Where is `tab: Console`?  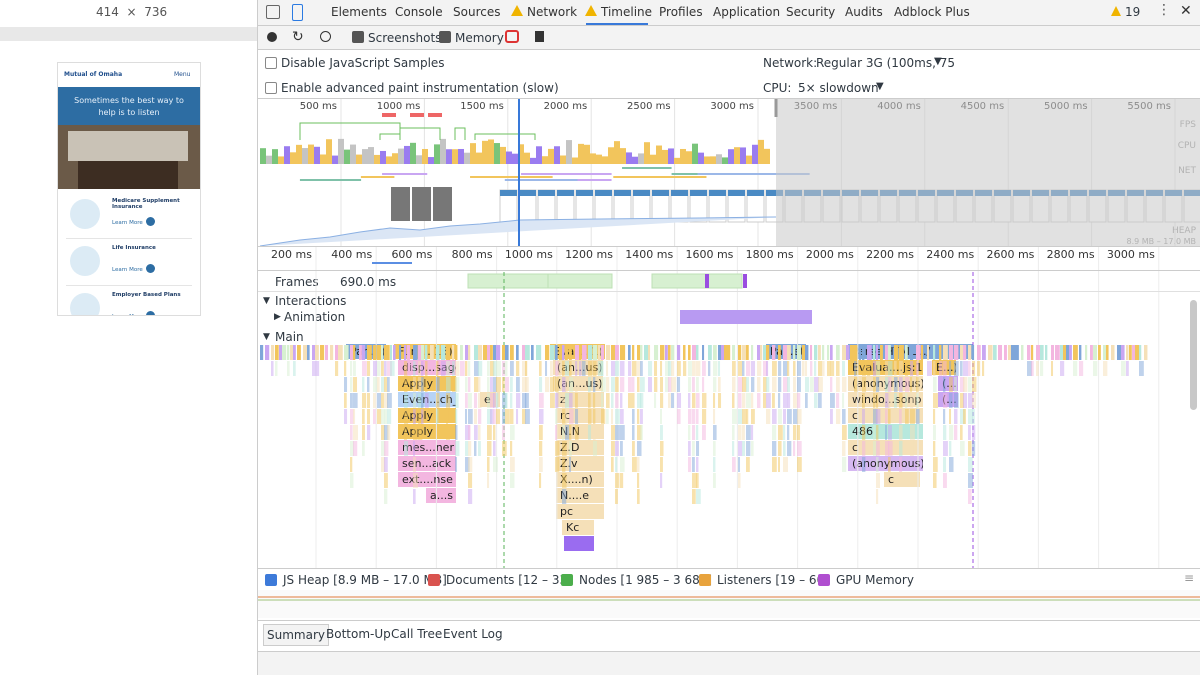 tab: Console is located at coordinates (419, 12).